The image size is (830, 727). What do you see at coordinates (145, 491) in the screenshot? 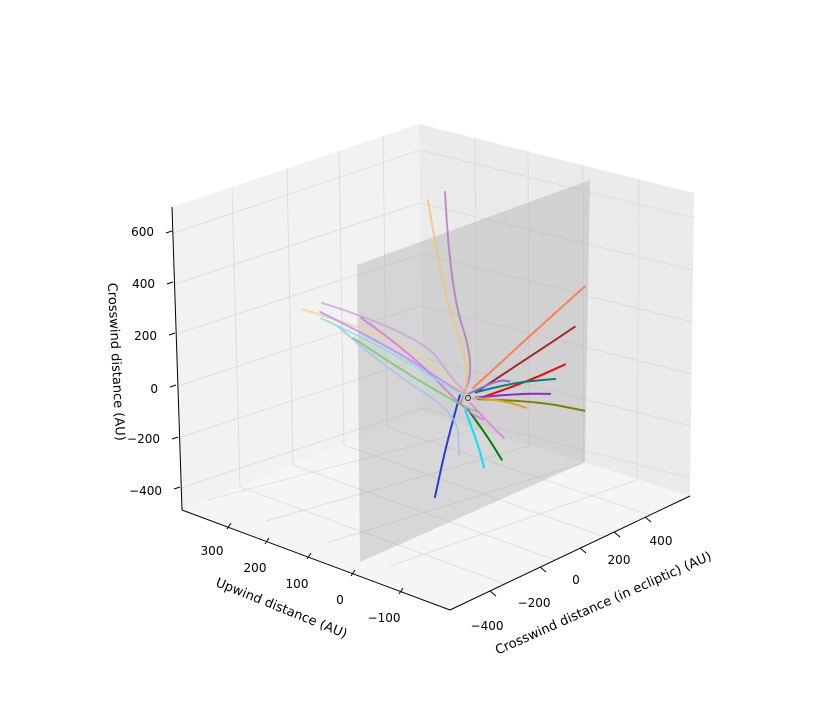
I see `z-tick-label: −400` at bounding box center [145, 491].